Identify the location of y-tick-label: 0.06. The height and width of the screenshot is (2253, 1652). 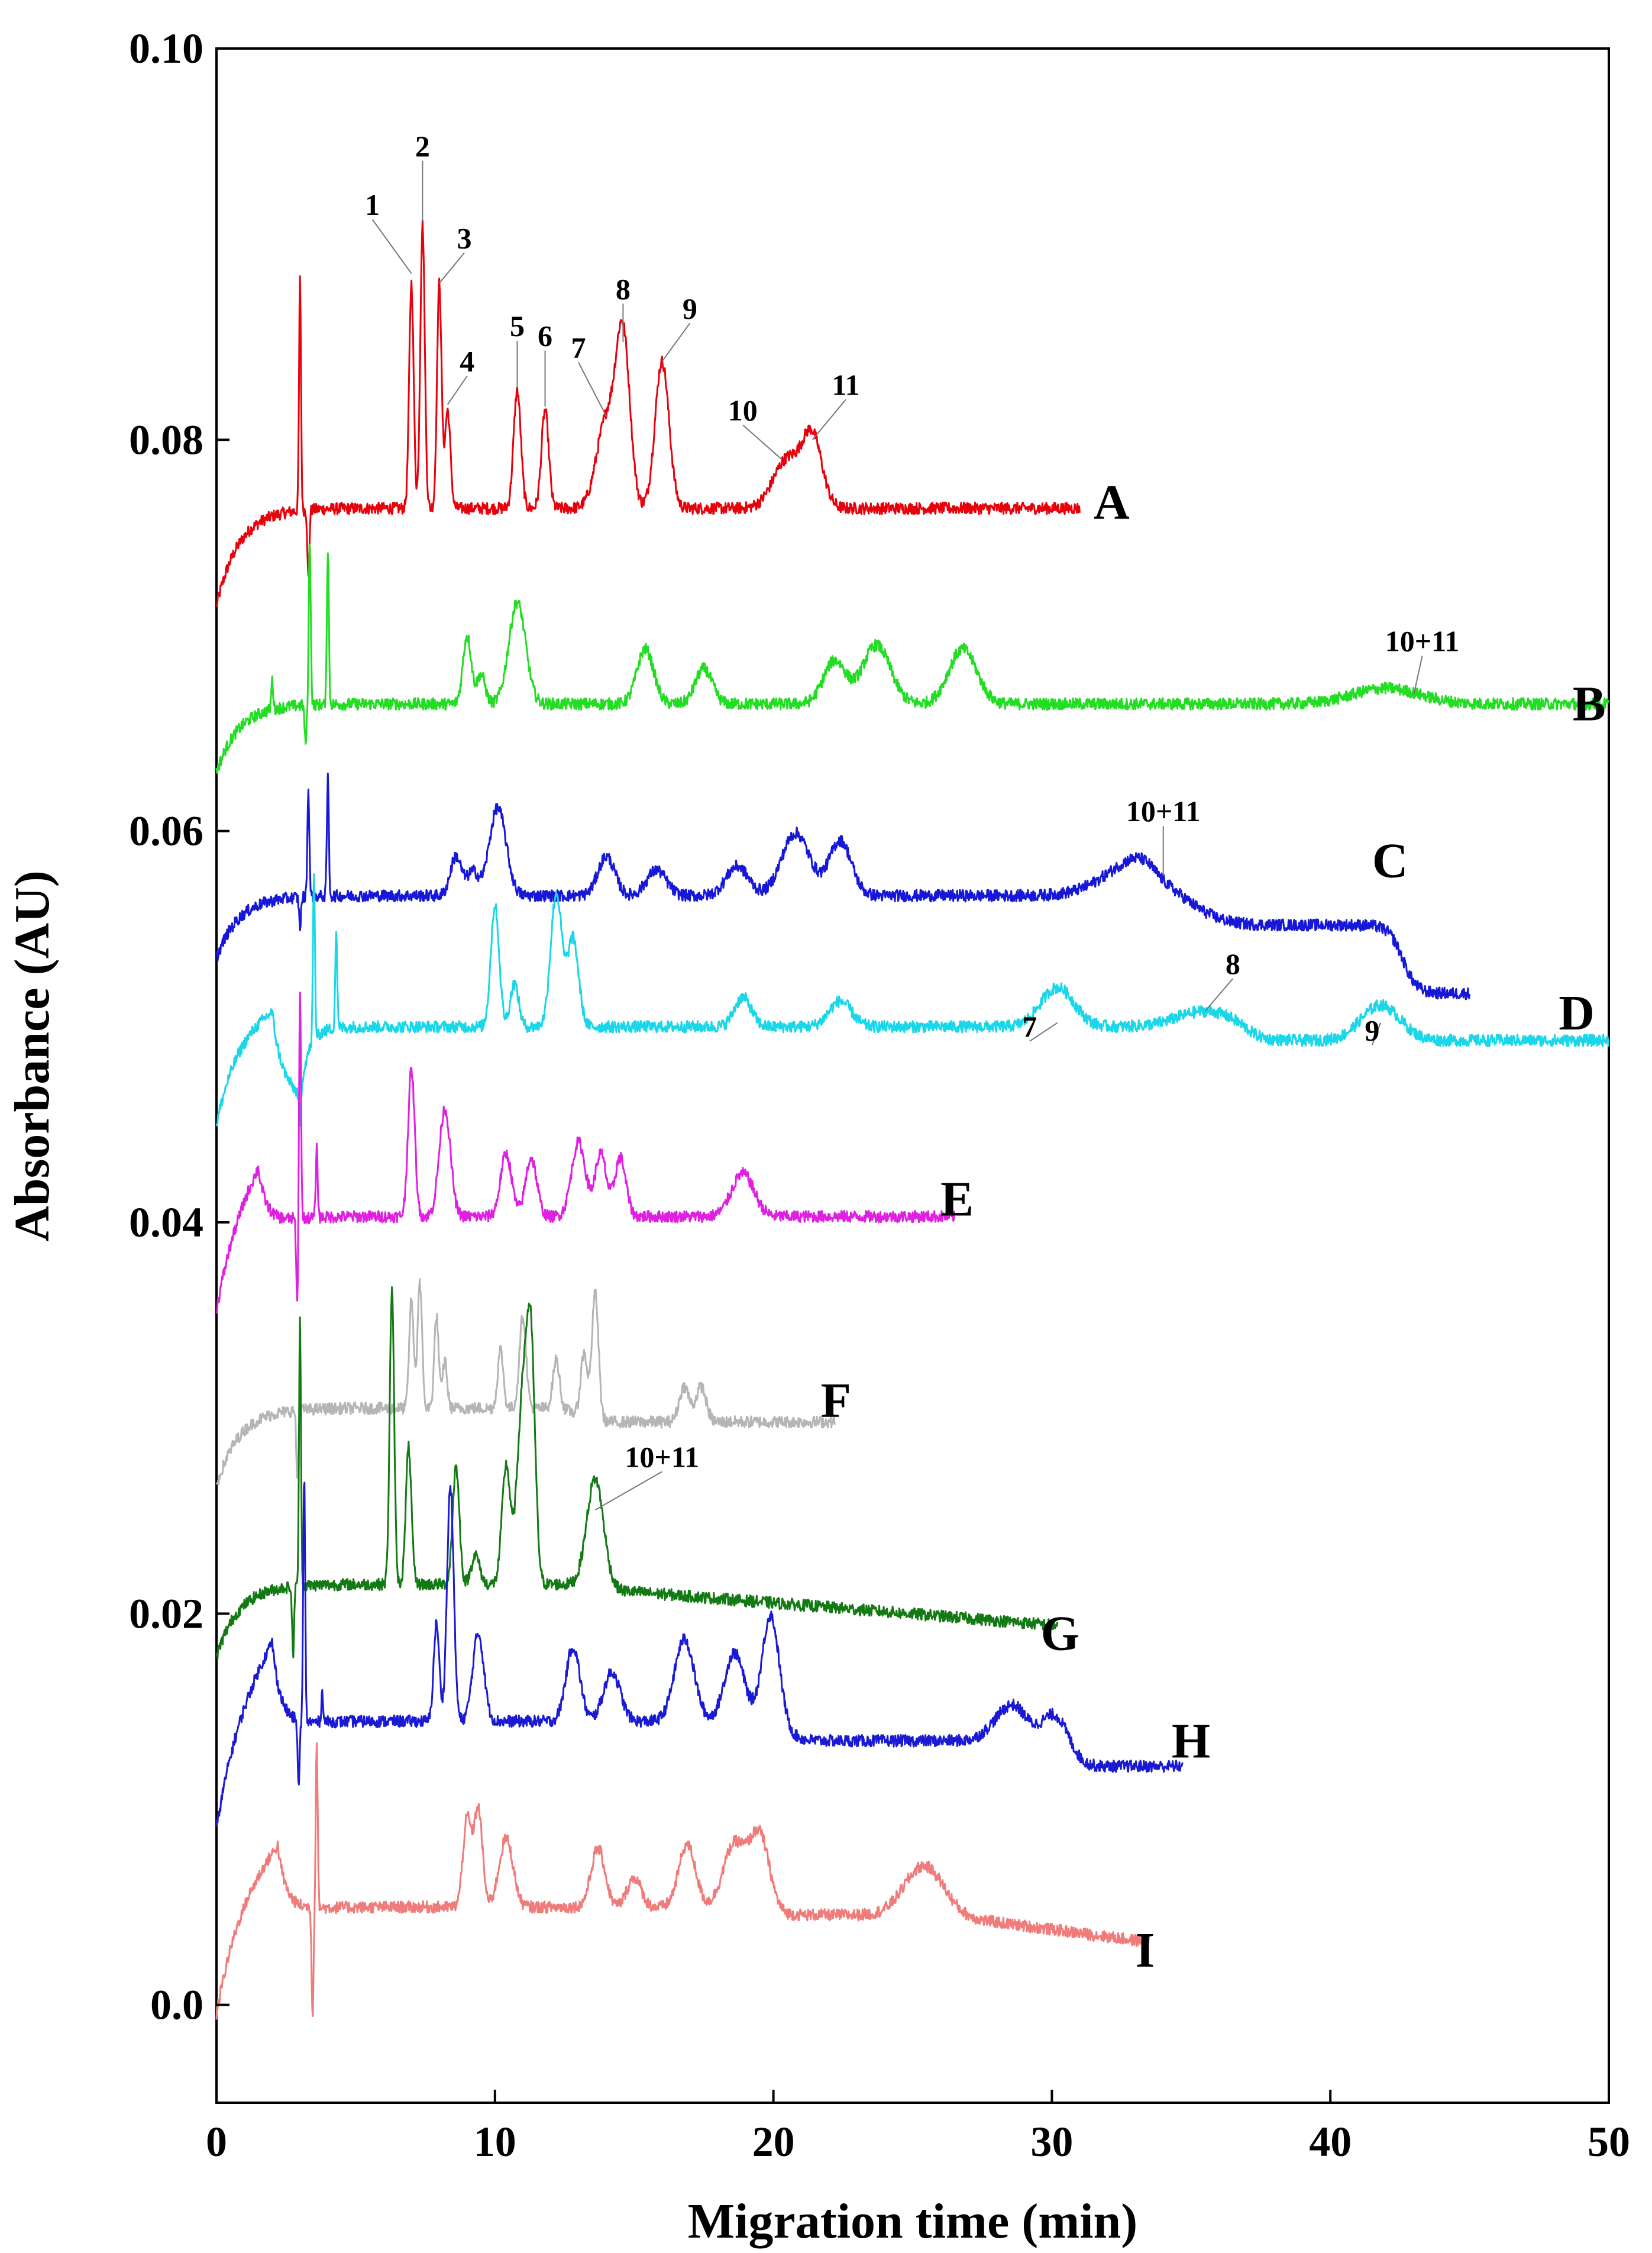
(166, 831).